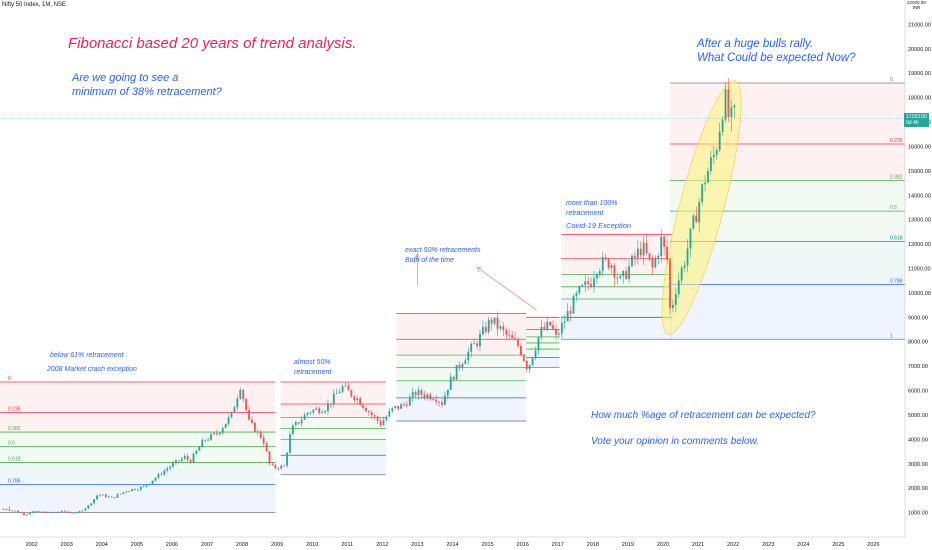  I want to click on x-tick-label: 2015, so click(487, 545).